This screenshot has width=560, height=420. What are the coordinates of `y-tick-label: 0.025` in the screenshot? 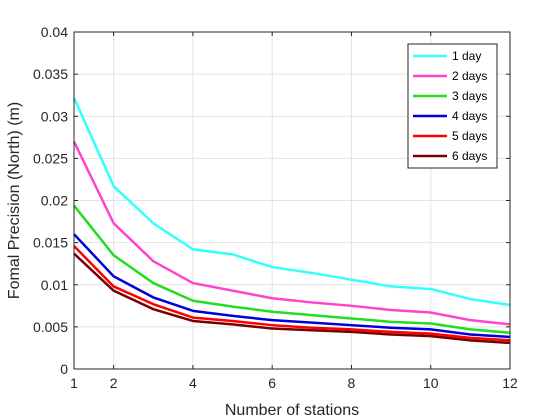 It's located at (50, 158).